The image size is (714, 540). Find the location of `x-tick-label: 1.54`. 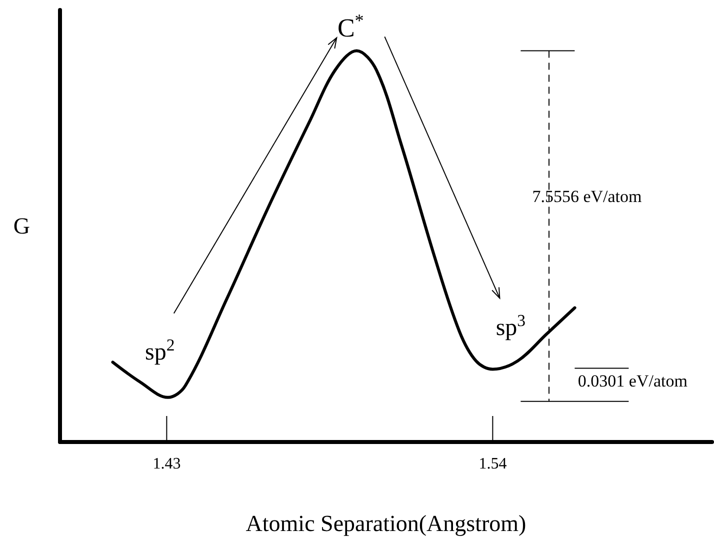

x-tick-label: 1.54 is located at coordinates (492, 464).